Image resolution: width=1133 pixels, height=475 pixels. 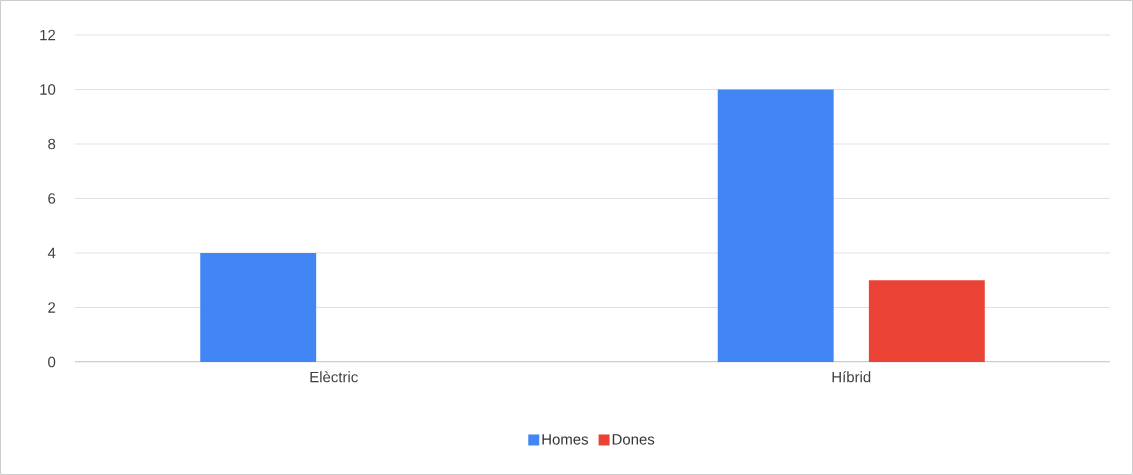 What do you see at coordinates (565, 439) in the screenshot?
I see `legend-label: Homes` at bounding box center [565, 439].